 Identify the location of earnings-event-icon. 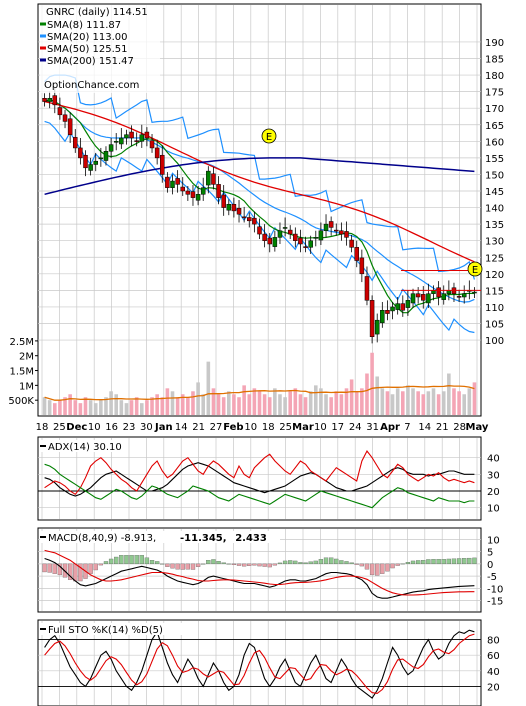
(269, 136).